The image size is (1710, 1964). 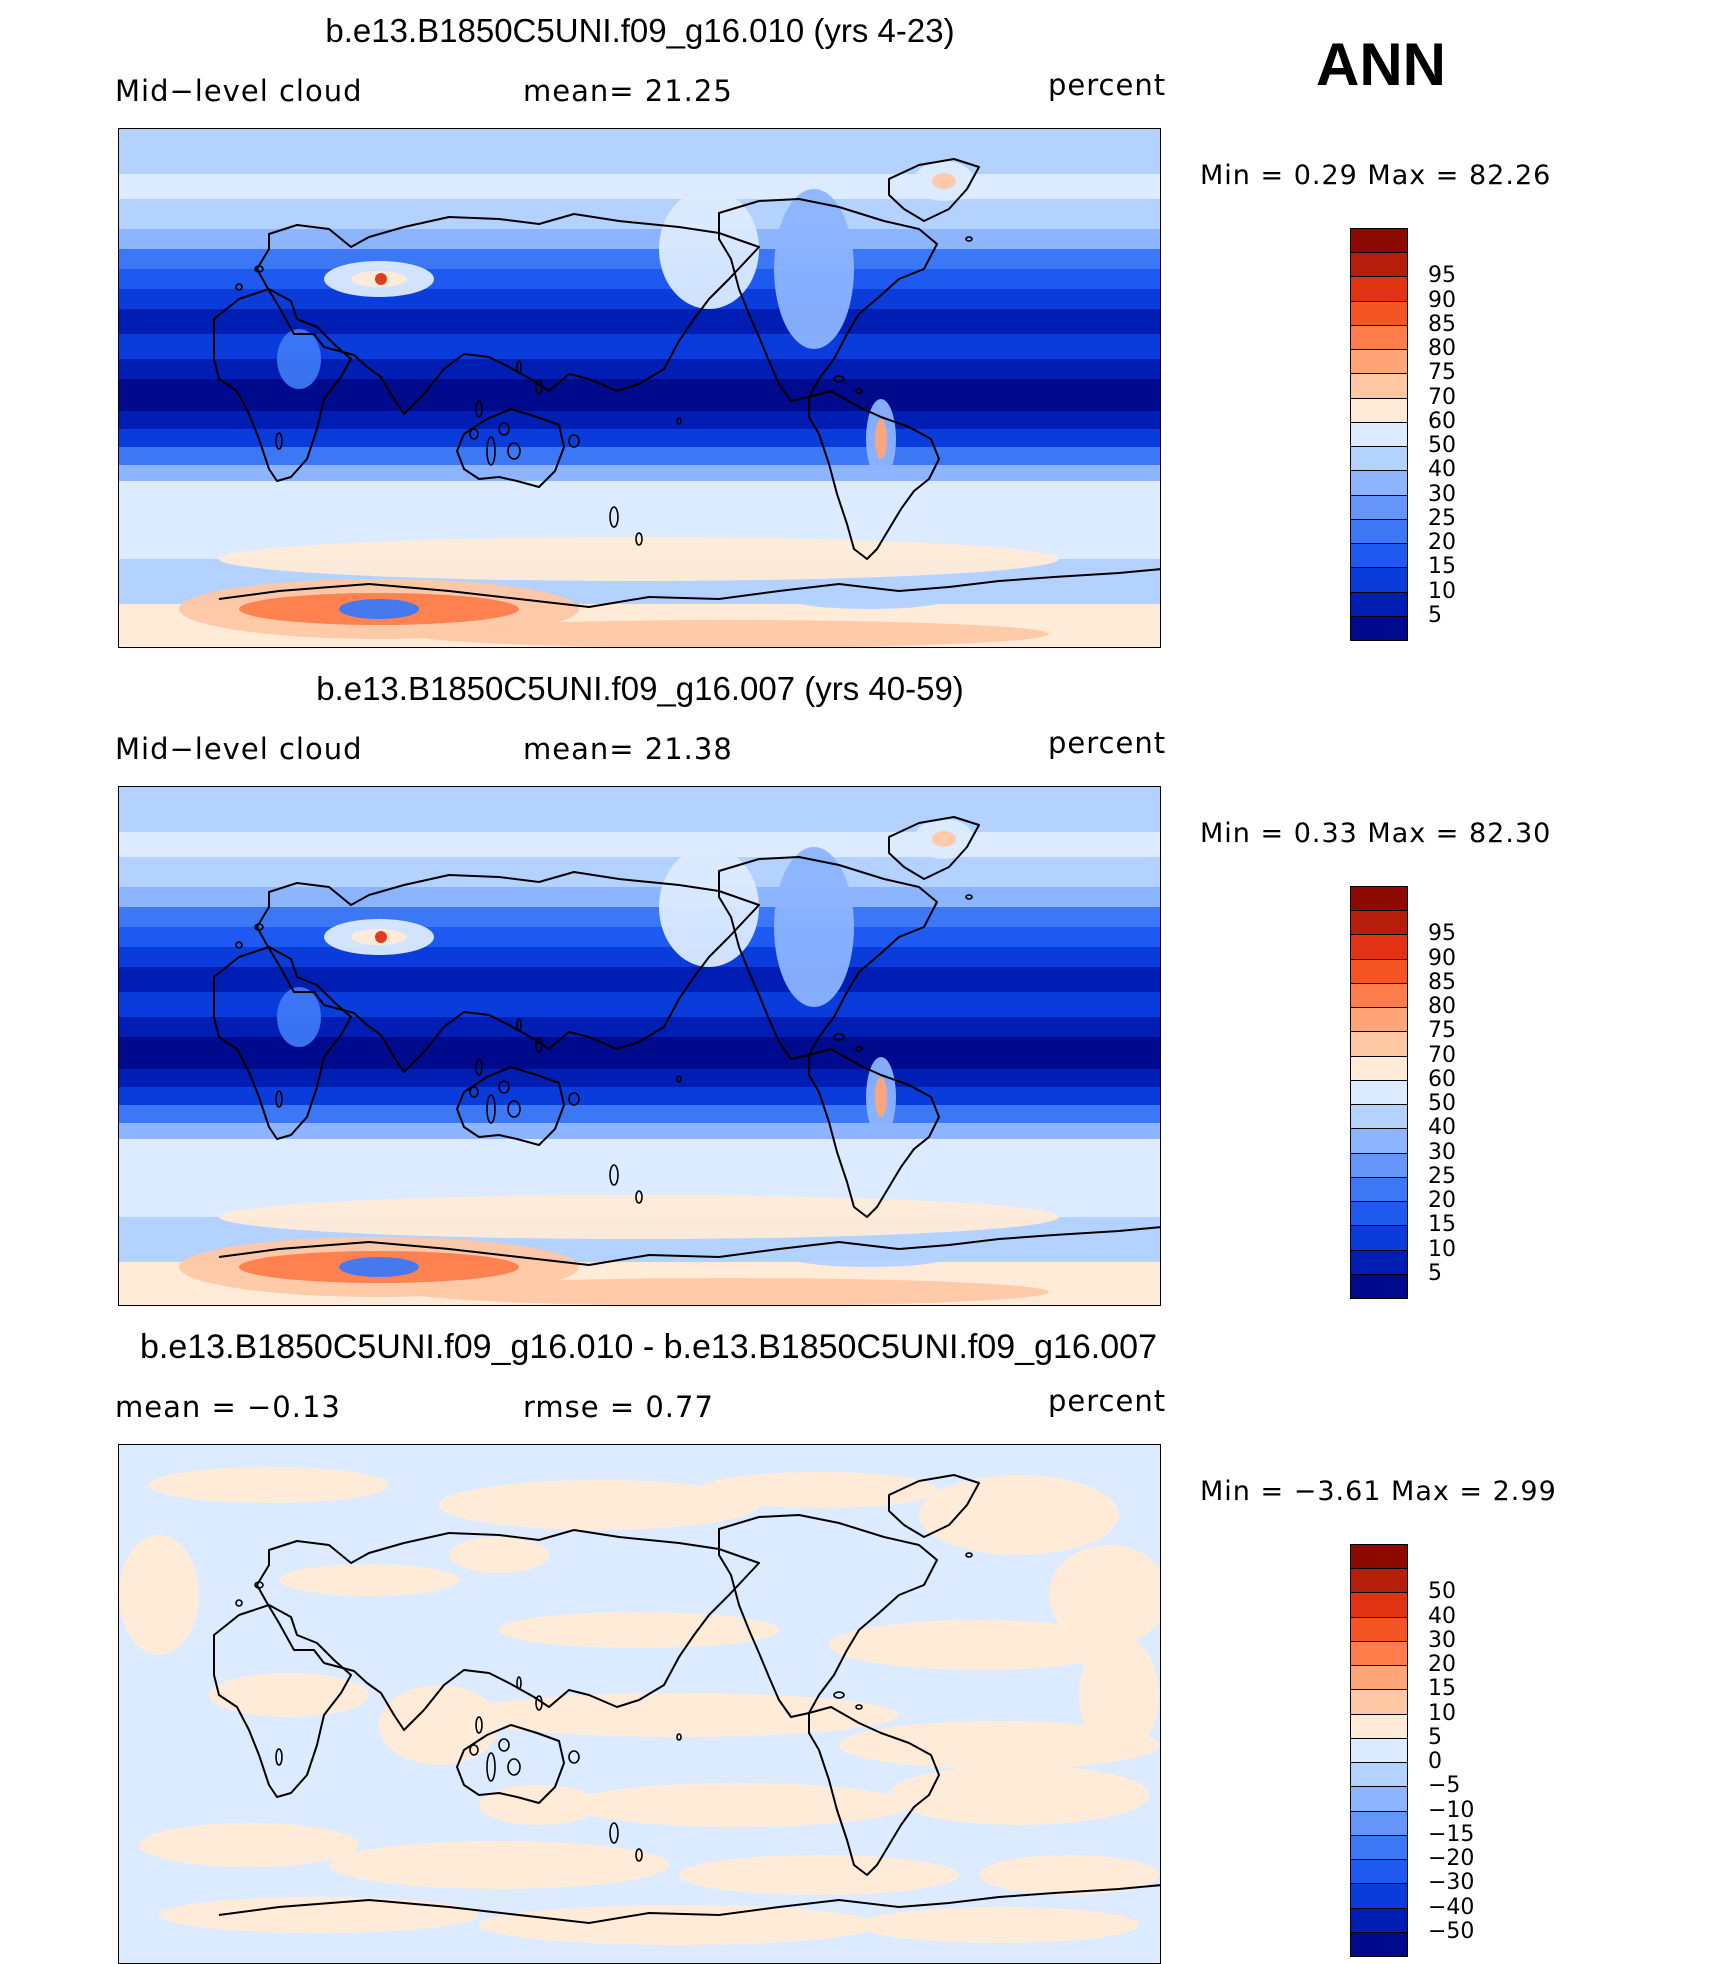 I want to click on panel1-colorbar: 5 10 15 20 25 30 40 50 60 70 75 80 85 90 95, so click(x=1403, y=434).